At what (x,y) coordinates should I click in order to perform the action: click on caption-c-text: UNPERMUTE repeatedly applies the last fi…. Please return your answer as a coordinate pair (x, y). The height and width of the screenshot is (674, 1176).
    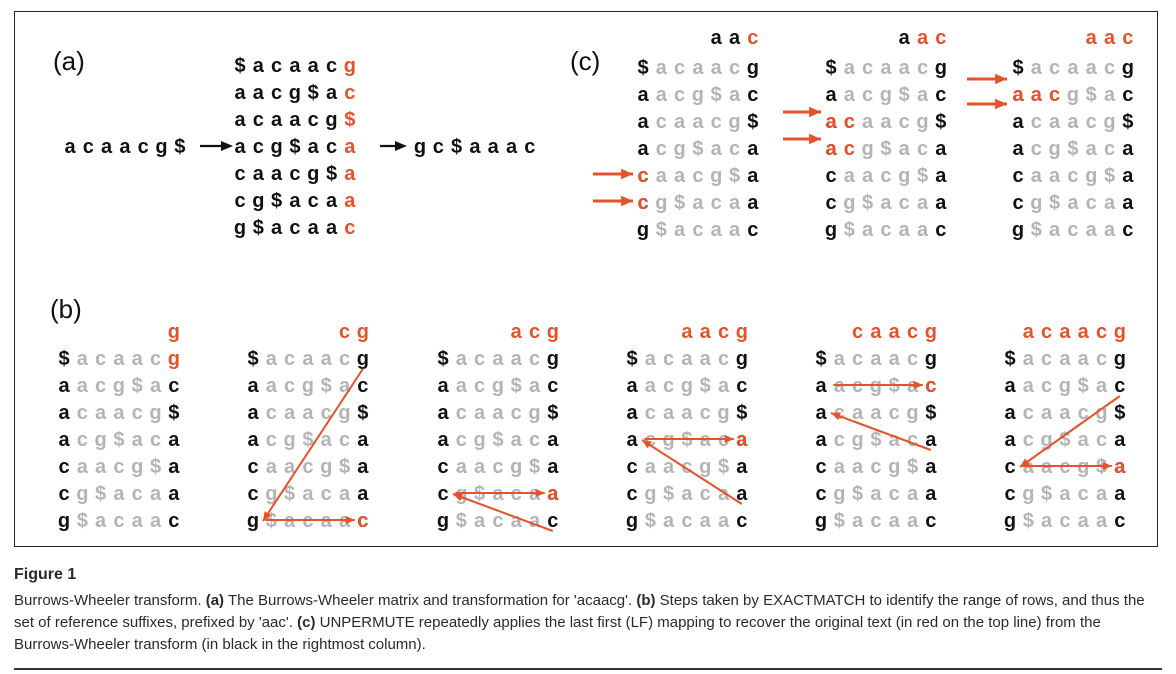
    Looking at the image, I should click on (557, 633).